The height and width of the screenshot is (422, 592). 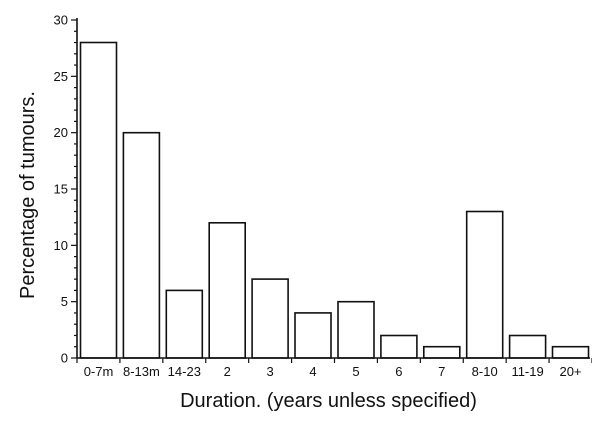 What do you see at coordinates (485, 371) in the screenshot?
I see `x-tick-label: 8-10` at bounding box center [485, 371].